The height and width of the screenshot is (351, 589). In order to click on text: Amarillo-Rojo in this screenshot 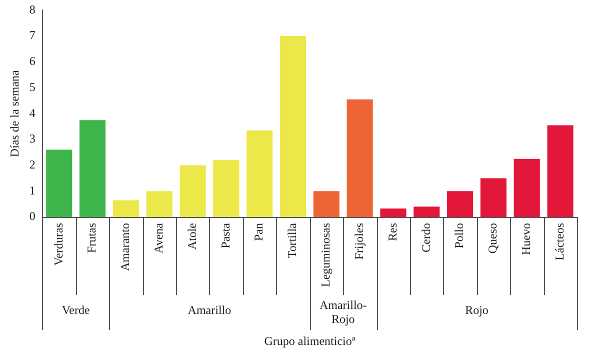, I will do `click(343, 312)`.